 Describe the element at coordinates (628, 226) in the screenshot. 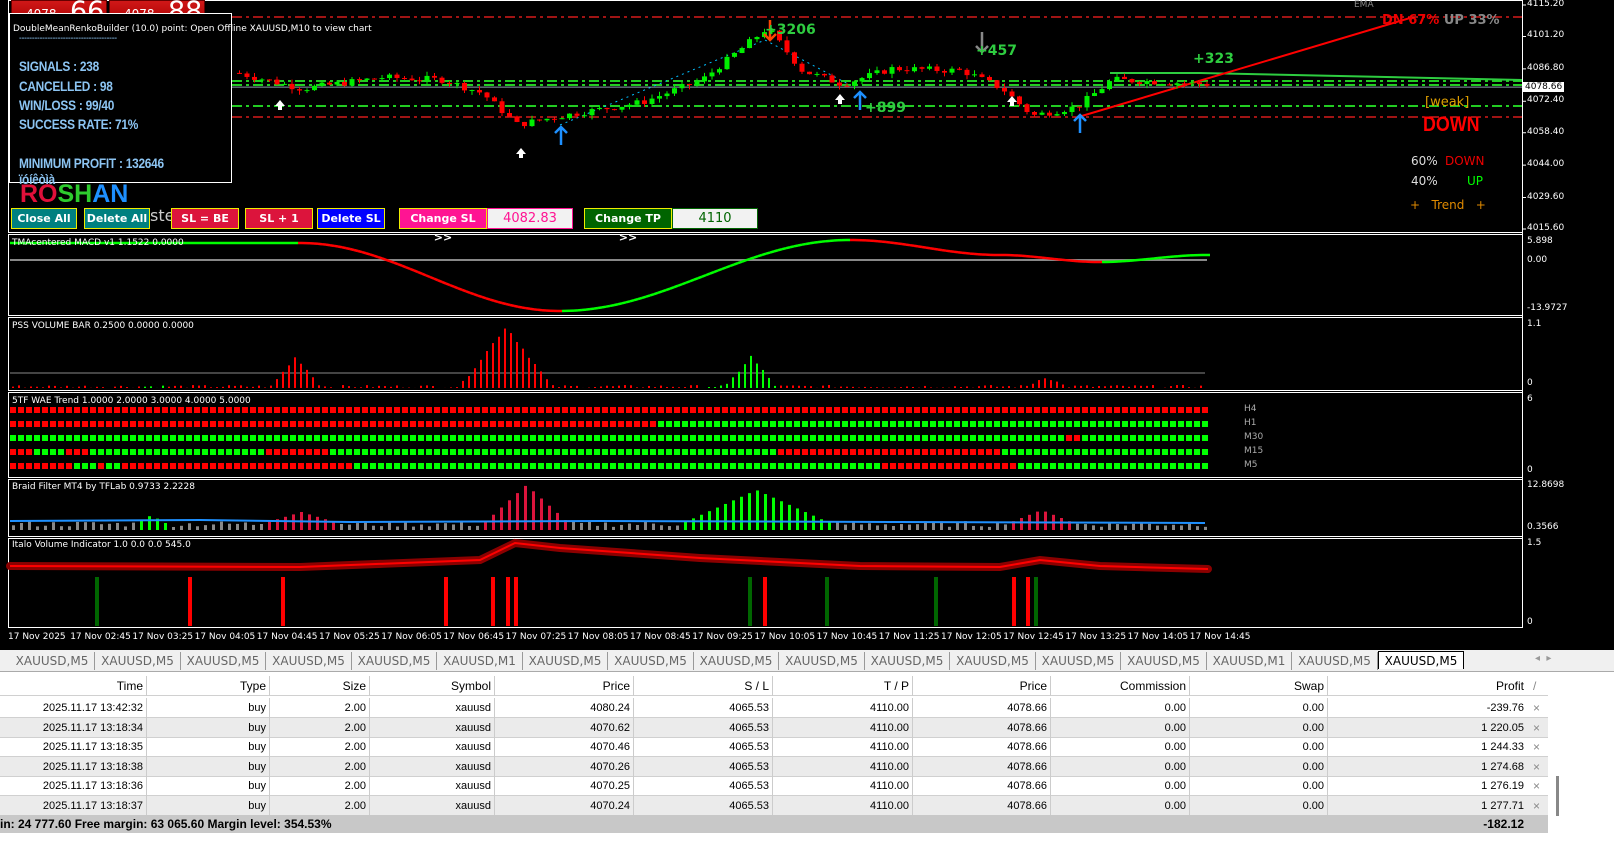

I see `change-tp-button: Change TP >>` at that location.